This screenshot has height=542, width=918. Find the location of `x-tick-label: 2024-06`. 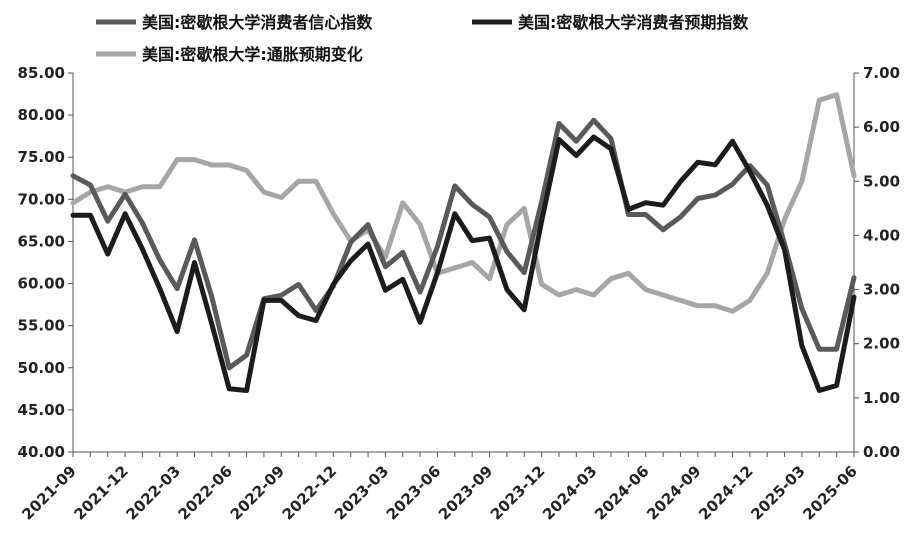

x-tick-label: 2024-06 is located at coordinates (621, 492).